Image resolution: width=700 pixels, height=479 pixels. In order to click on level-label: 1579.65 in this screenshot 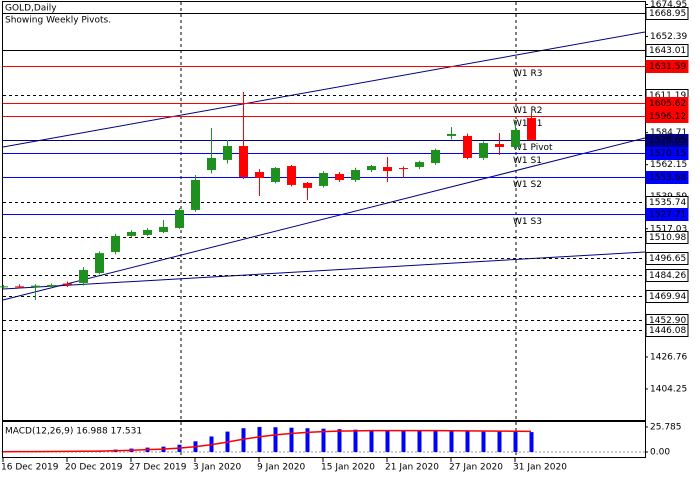, I will do `click(667, 141)`.